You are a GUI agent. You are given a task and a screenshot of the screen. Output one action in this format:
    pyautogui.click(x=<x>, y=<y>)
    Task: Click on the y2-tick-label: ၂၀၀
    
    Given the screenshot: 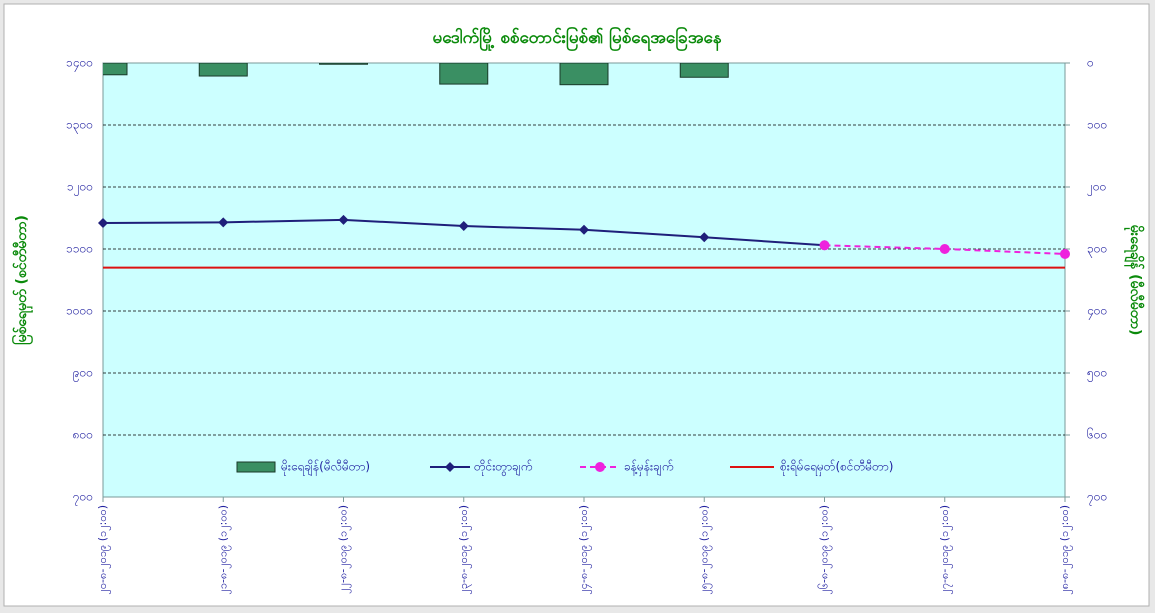 What is the action you would take?
    pyautogui.click(x=1096, y=188)
    